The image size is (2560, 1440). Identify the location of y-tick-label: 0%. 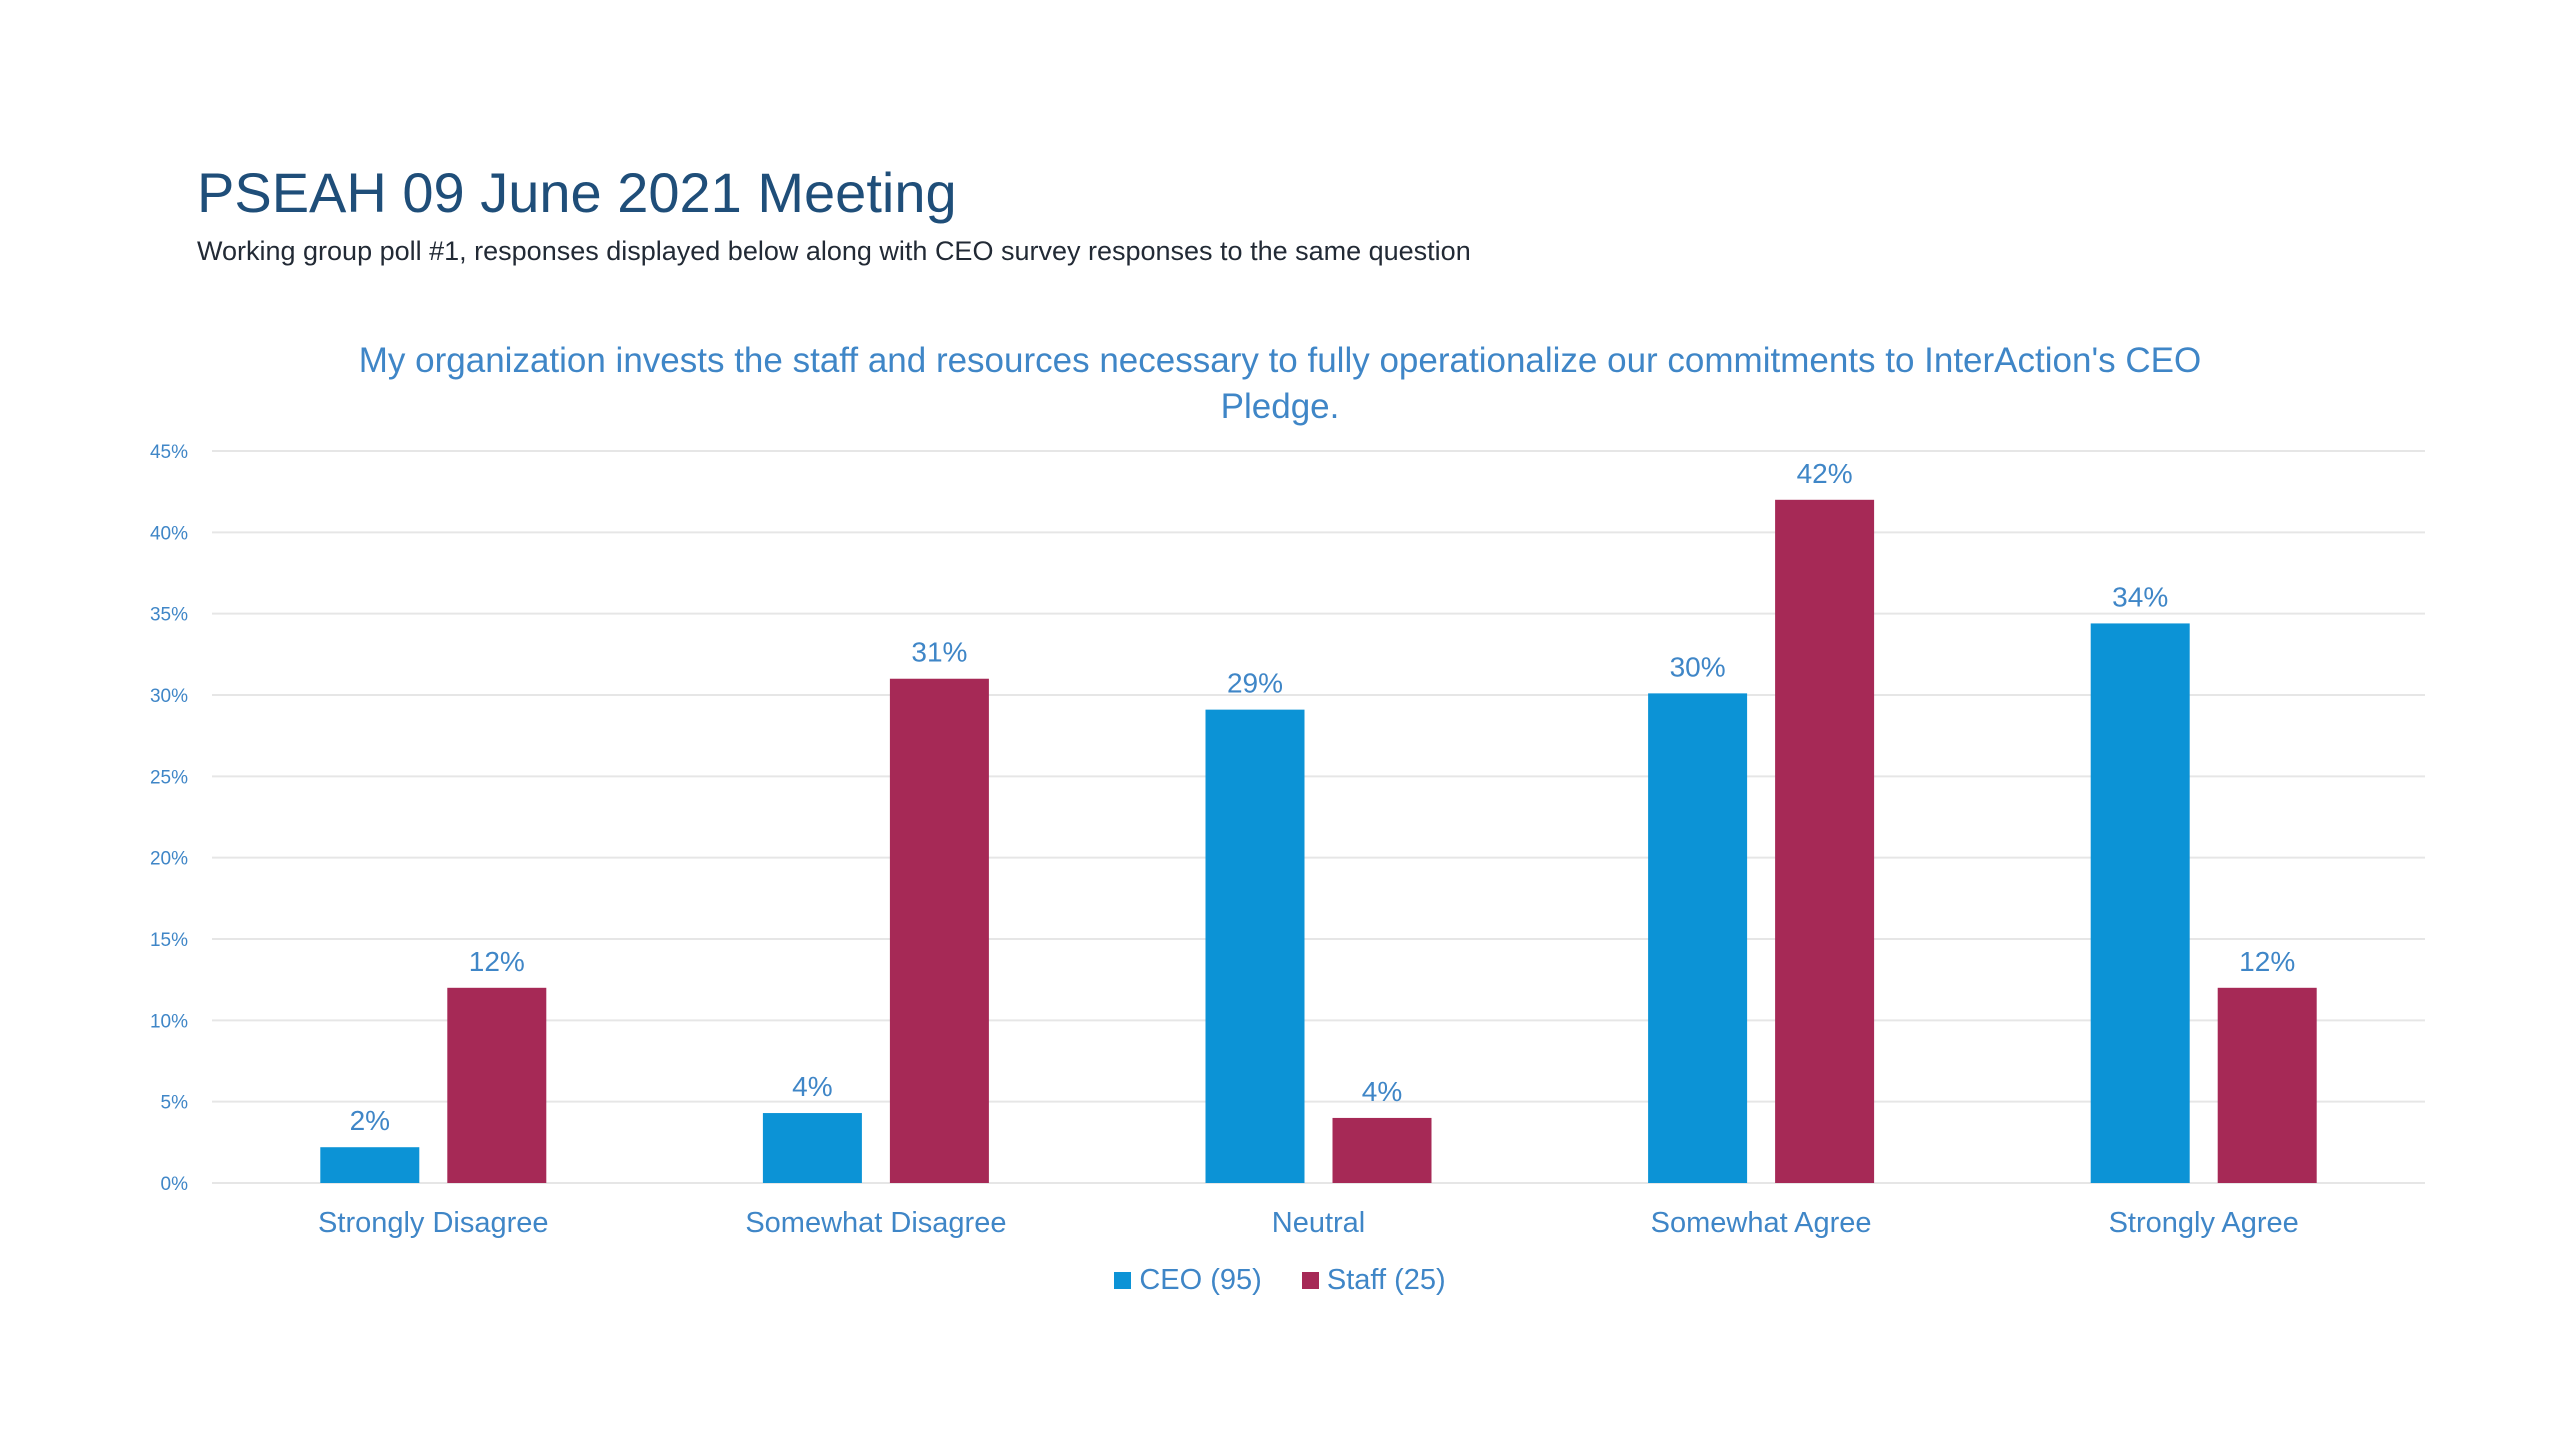
(175, 1184).